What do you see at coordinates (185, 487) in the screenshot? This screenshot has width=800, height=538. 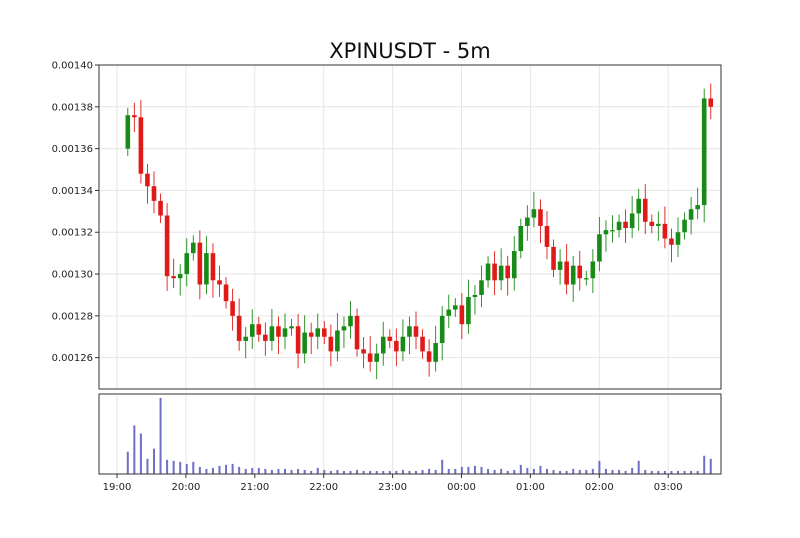 I see `time-tick-label: 20:00` at bounding box center [185, 487].